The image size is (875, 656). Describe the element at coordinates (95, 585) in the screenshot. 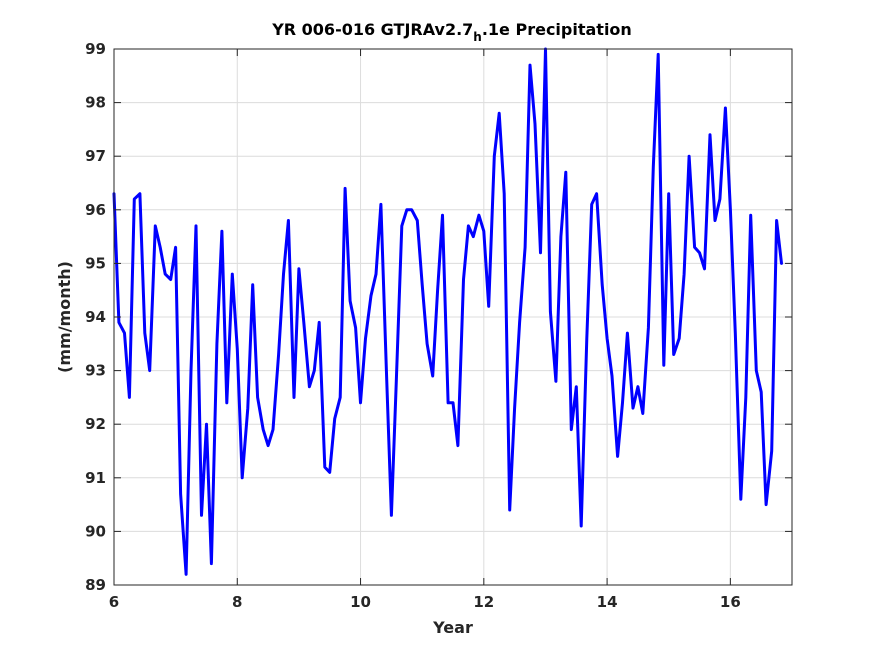

I see `y-tick-label: 89` at that location.